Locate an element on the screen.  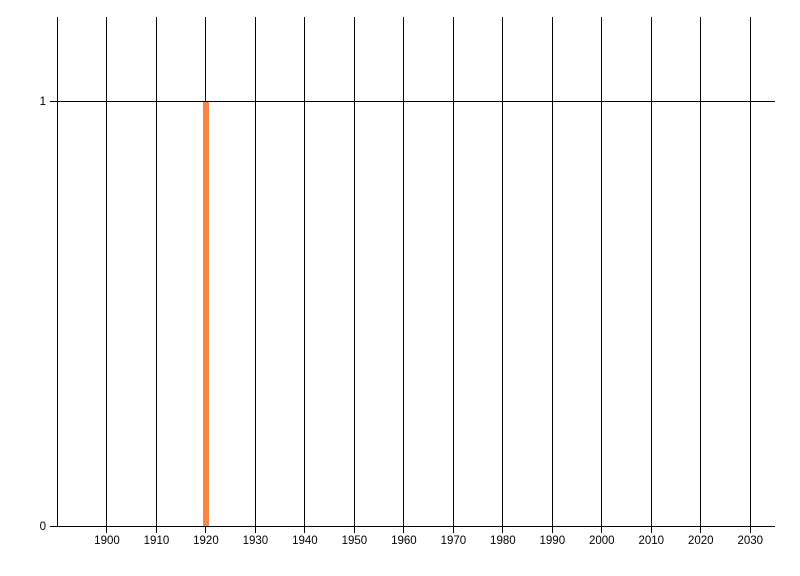
y-gridline is located at coordinates (412, 102).